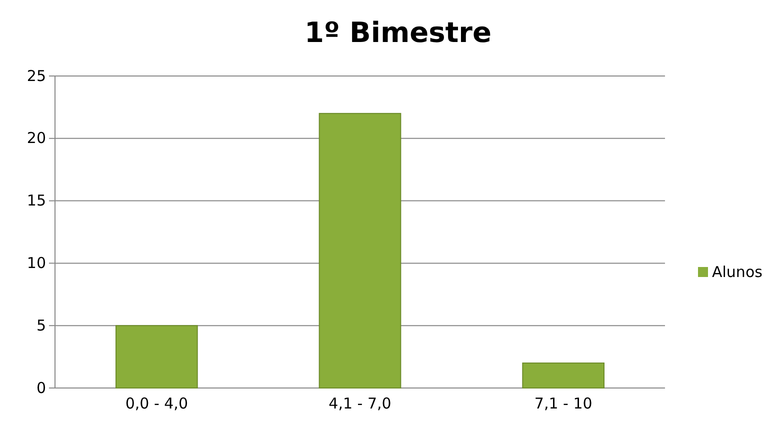 The image size is (779, 423). Describe the element at coordinates (398, 32) in the screenshot. I see `chart-title: 1º Bimestre` at that location.